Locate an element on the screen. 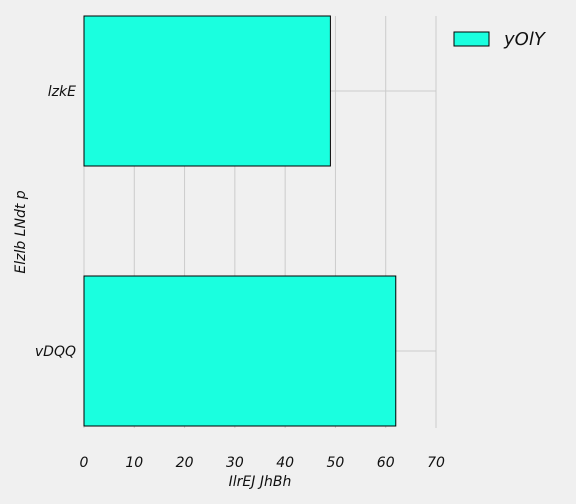  x-tick-label: 10 is located at coordinates (134, 463).